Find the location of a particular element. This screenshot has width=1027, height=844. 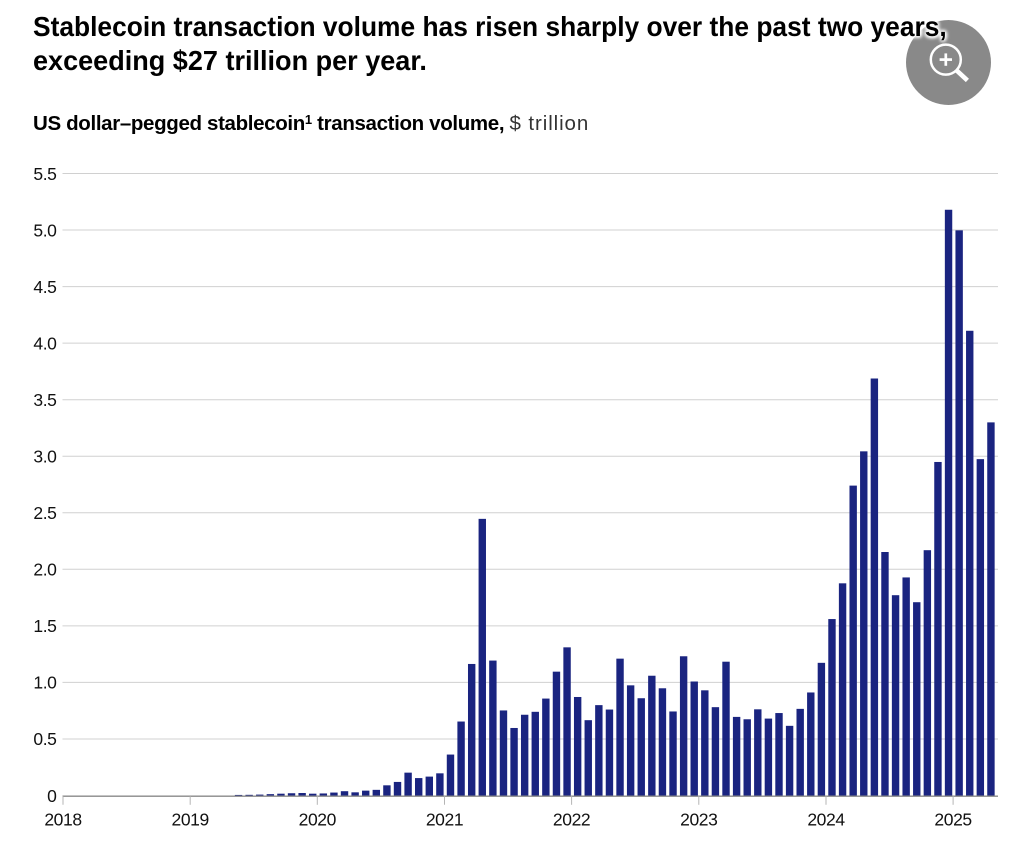

svg-text: 5.0 is located at coordinates (45, 230).